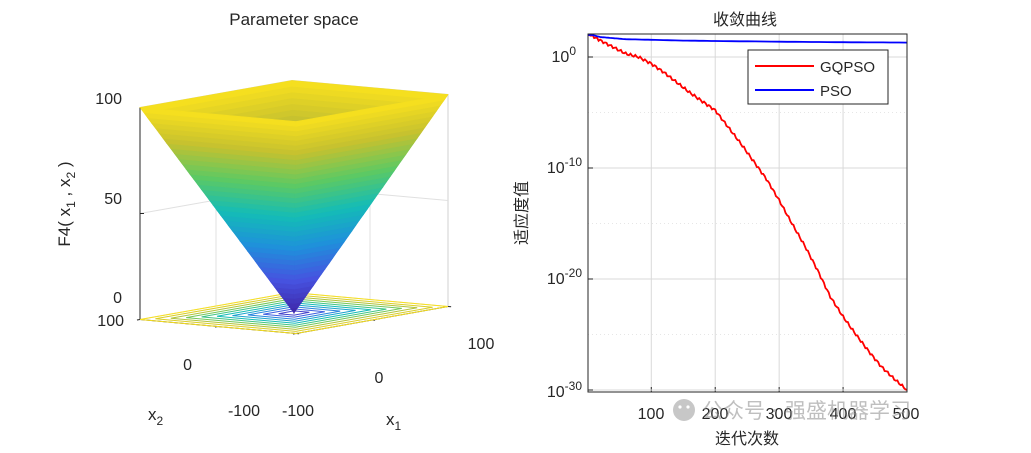 The height and width of the screenshot is (453, 1031). What do you see at coordinates (715, 414) in the screenshot?
I see `x-tick: 200` at bounding box center [715, 414].